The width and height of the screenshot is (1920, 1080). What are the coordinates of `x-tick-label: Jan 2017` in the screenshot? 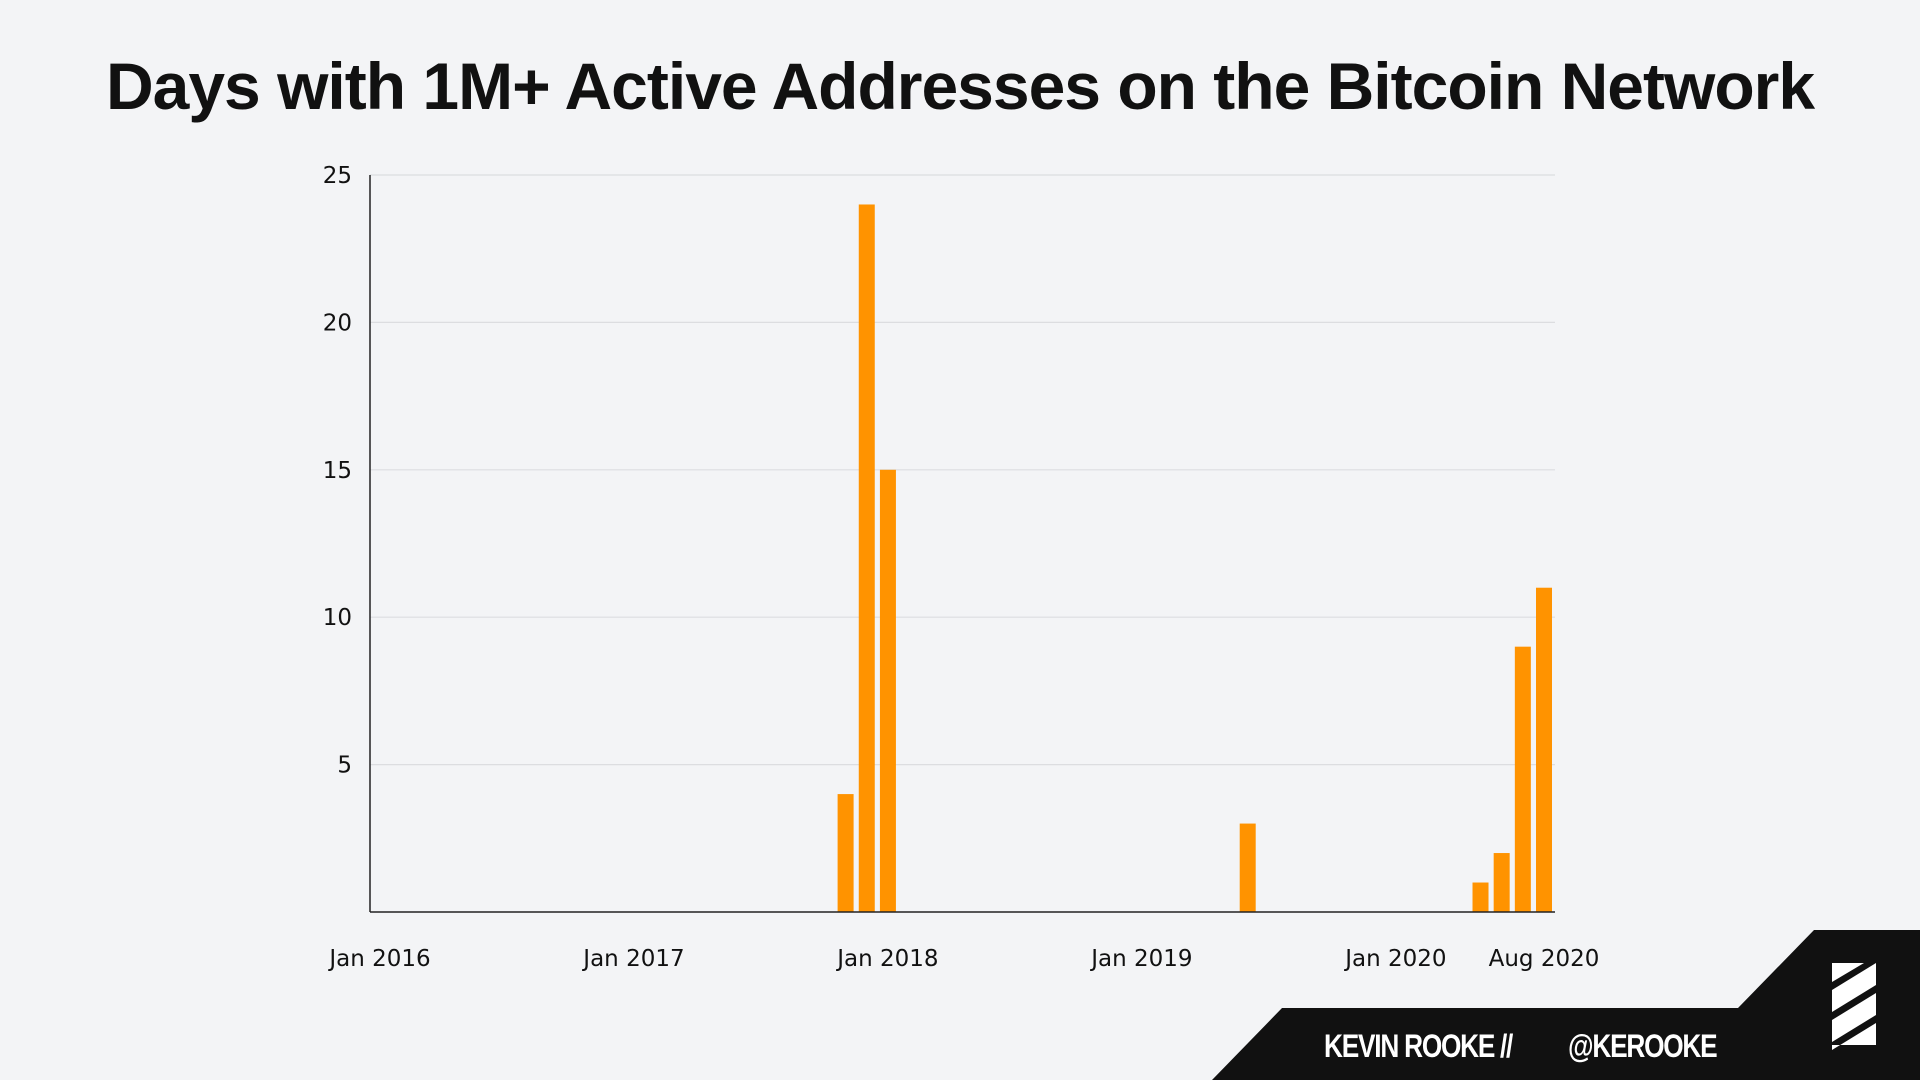 It's located at (632, 959).